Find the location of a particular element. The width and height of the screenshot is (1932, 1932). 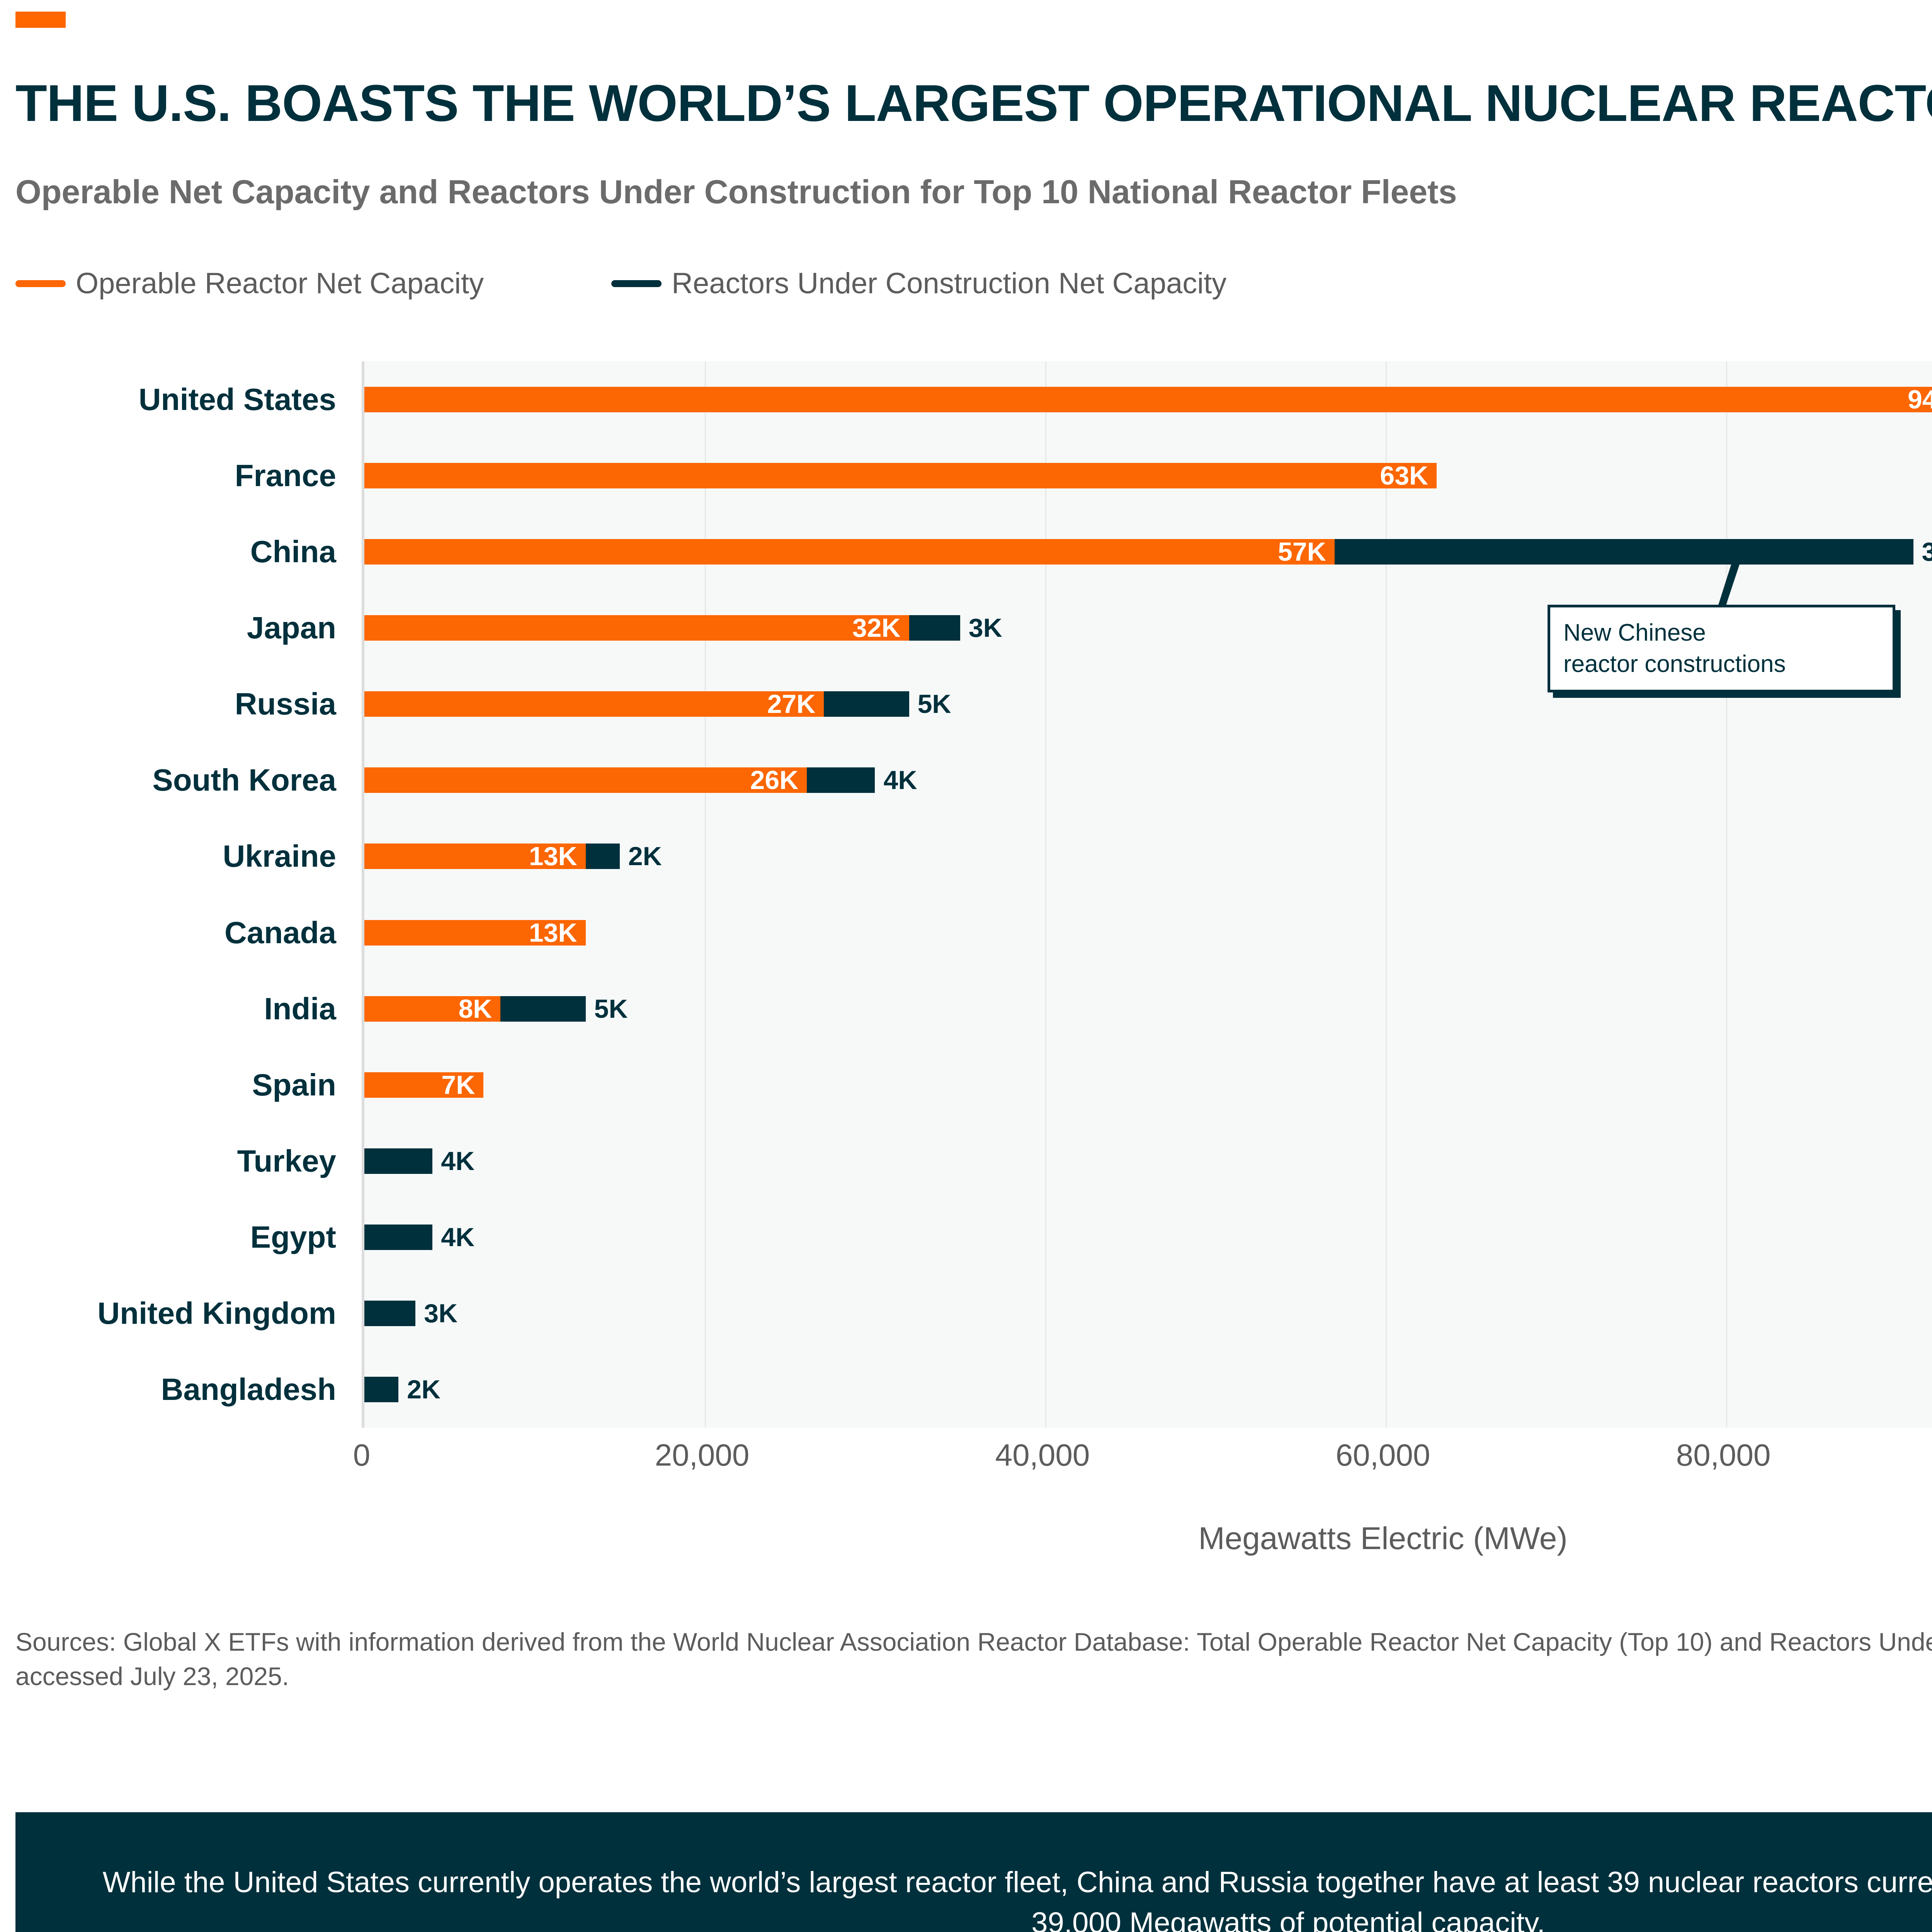

bar-value-label: 94K is located at coordinates (1920, 399).